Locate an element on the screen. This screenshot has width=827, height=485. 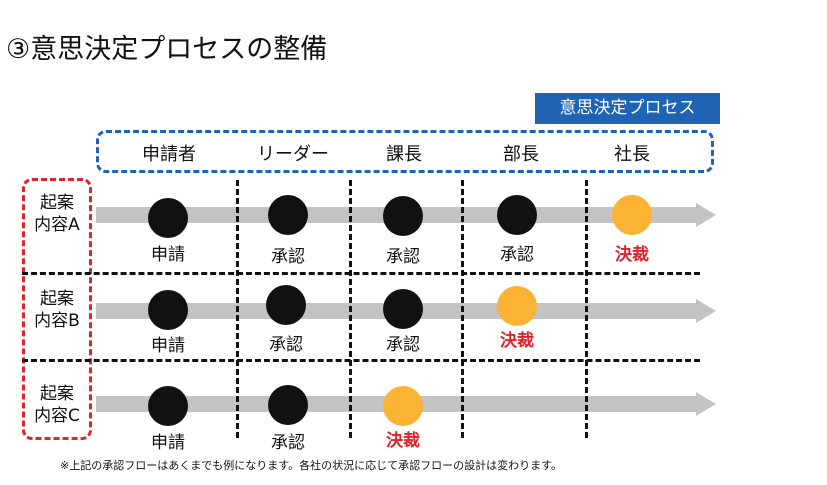
proposal-frame is located at coordinates (57, 309).